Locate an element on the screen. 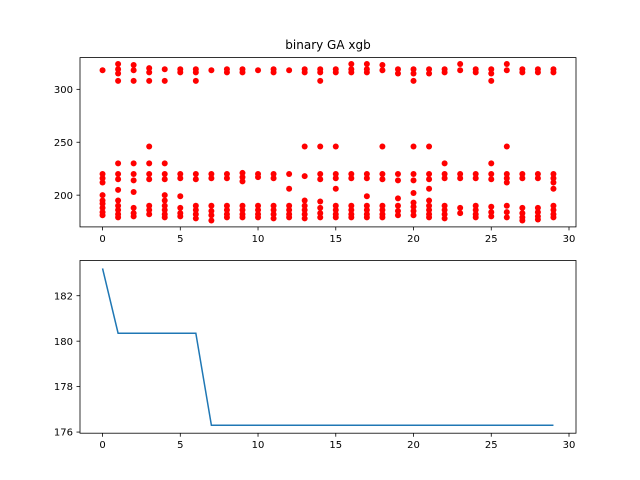 This screenshot has width=640, height=480. x-tick-label: 10 is located at coordinates (258, 445).